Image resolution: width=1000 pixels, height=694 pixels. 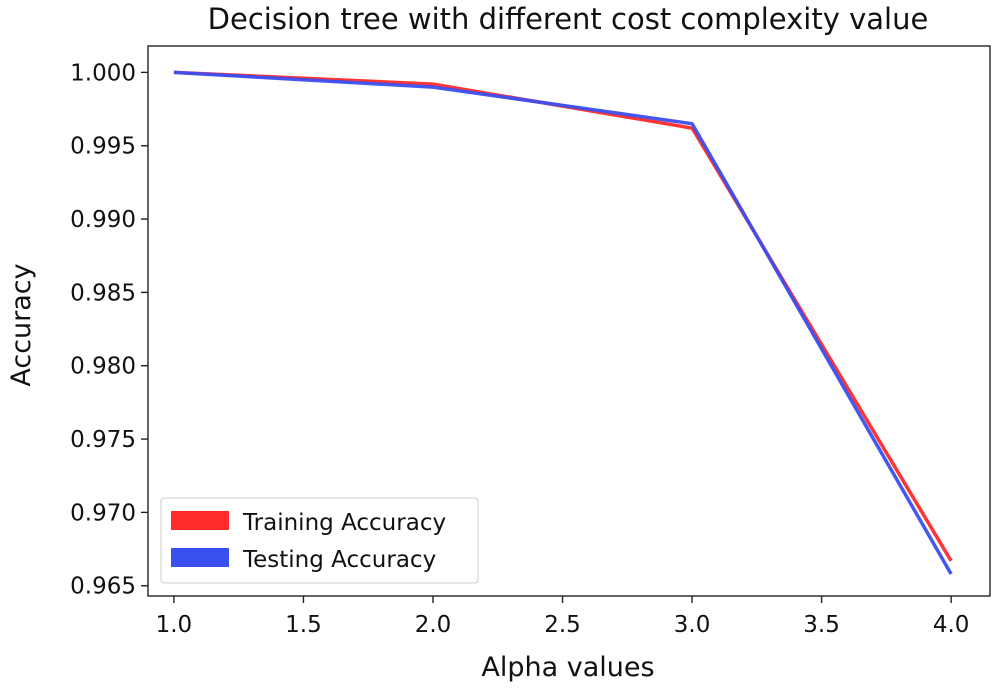 What do you see at coordinates (174, 625) in the screenshot?
I see `x-tick-label: 1.0` at bounding box center [174, 625].